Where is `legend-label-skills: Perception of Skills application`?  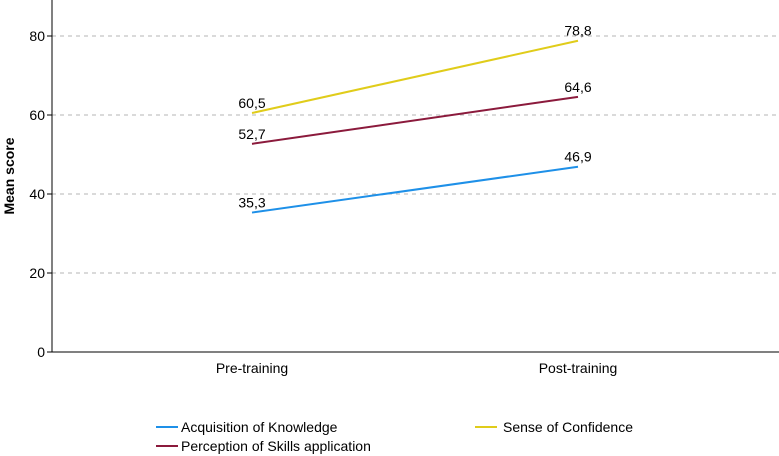
legend-label-skills: Perception of Skills application is located at coordinates (276, 446).